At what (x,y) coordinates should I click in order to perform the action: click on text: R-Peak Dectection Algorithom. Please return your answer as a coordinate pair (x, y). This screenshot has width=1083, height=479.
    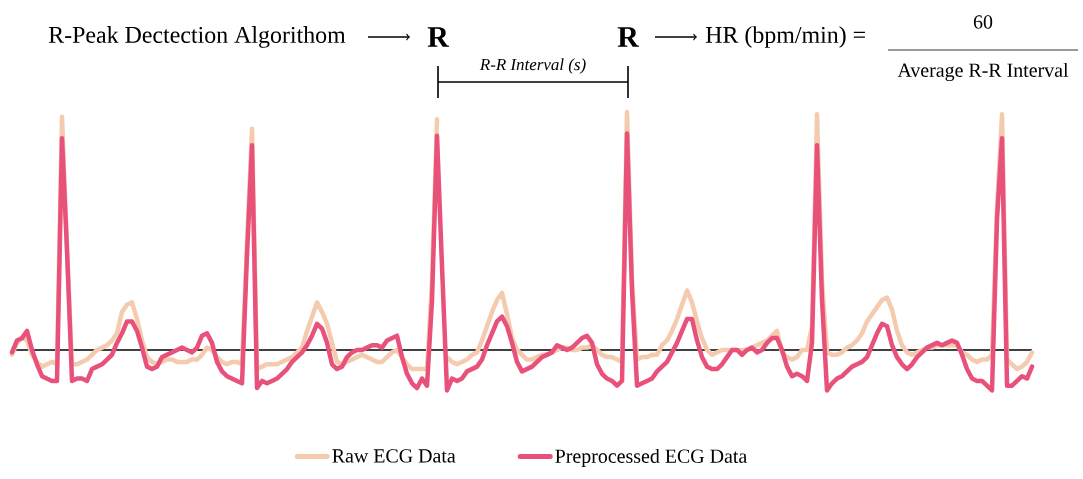
    Looking at the image, I should click on (197, 37).